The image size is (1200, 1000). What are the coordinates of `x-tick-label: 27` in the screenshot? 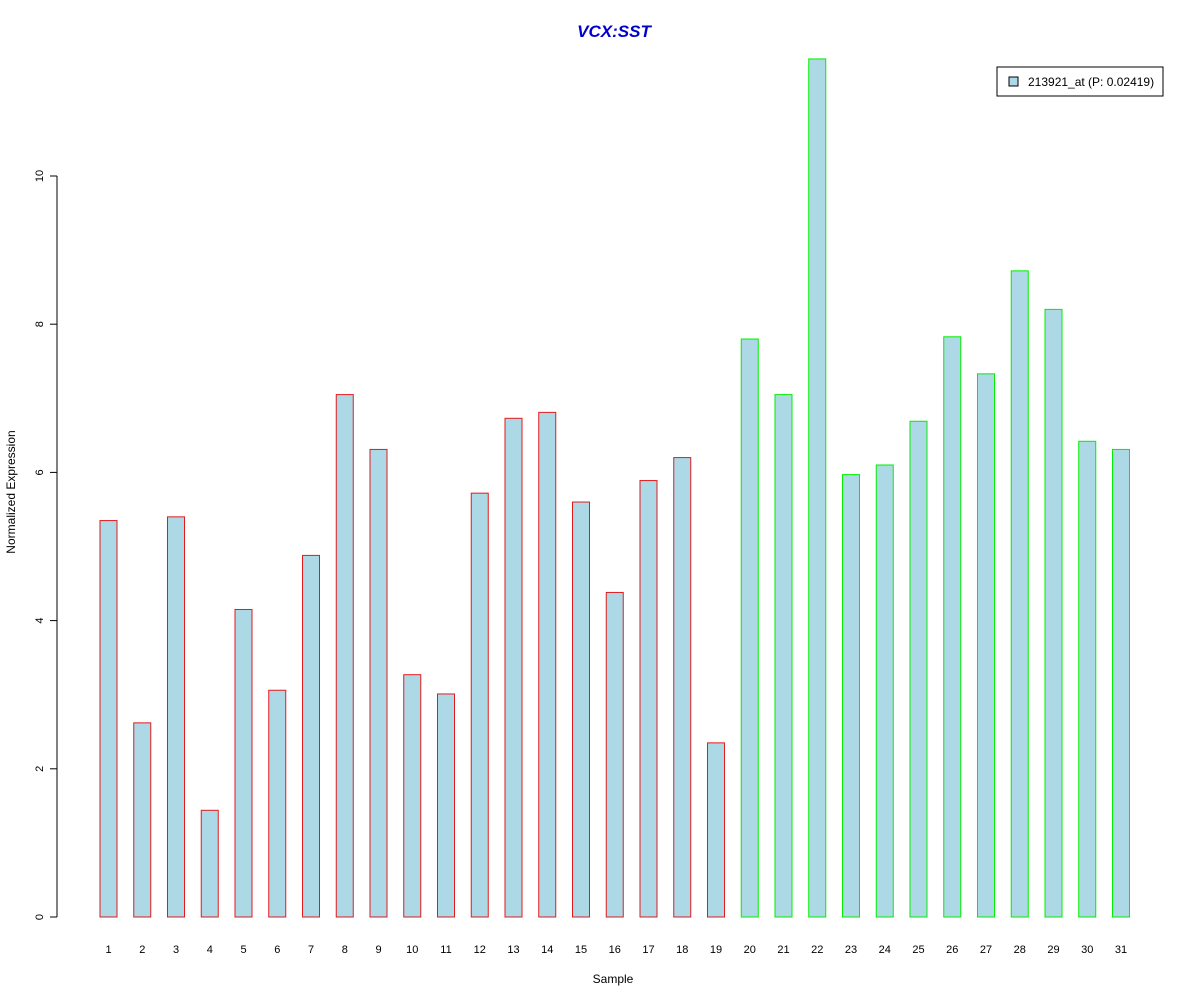 It's located at (986, 950).